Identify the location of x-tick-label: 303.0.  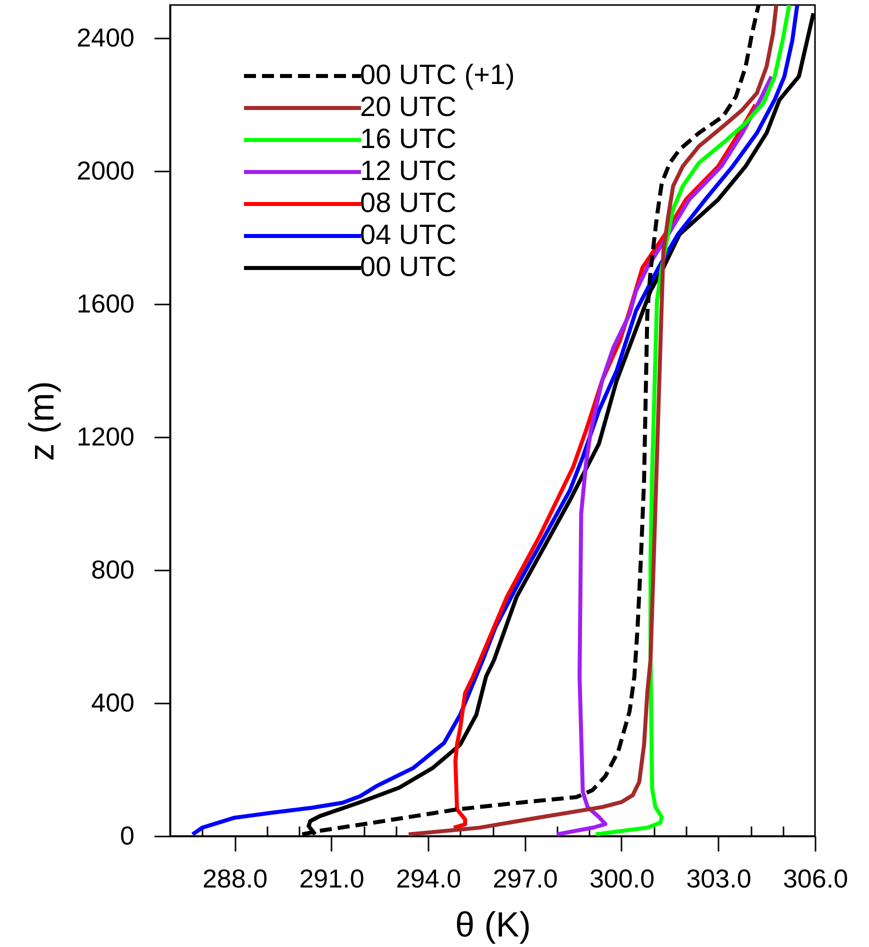
(719, 879).